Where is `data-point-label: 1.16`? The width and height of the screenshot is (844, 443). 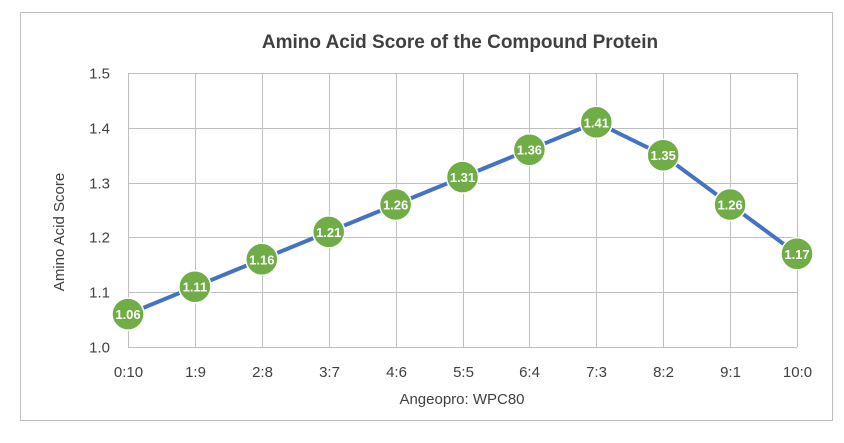 data-point-label: 1.16 is located at coordinates (261, 259).